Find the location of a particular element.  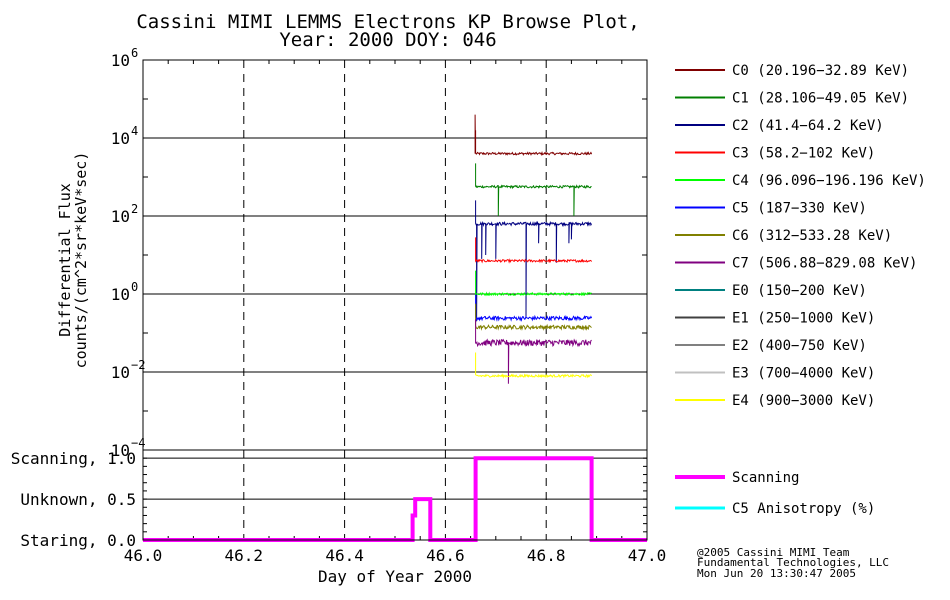

flux-y-tick-label: 10 4 is located at coordinates (125, 136).